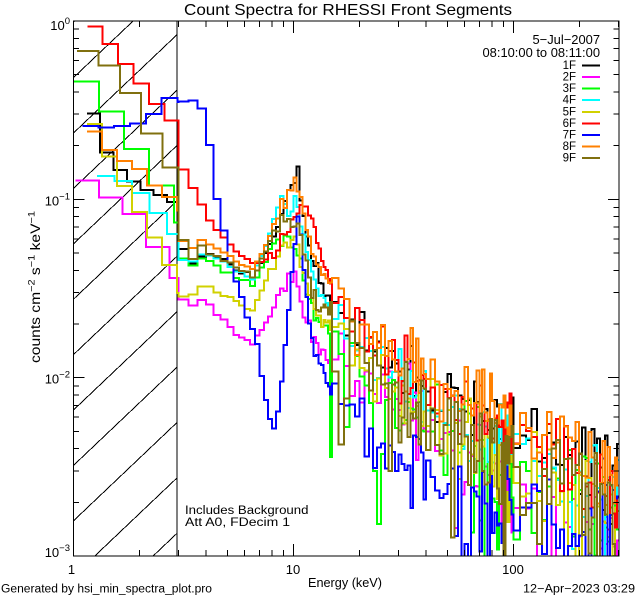 The height and width of the screenshot is (600, 640). I want to click on svg-text:Generated by hsi_min_spectra_p: Generated by hsi_min_spectra_plot.pro, so click(106, 590).